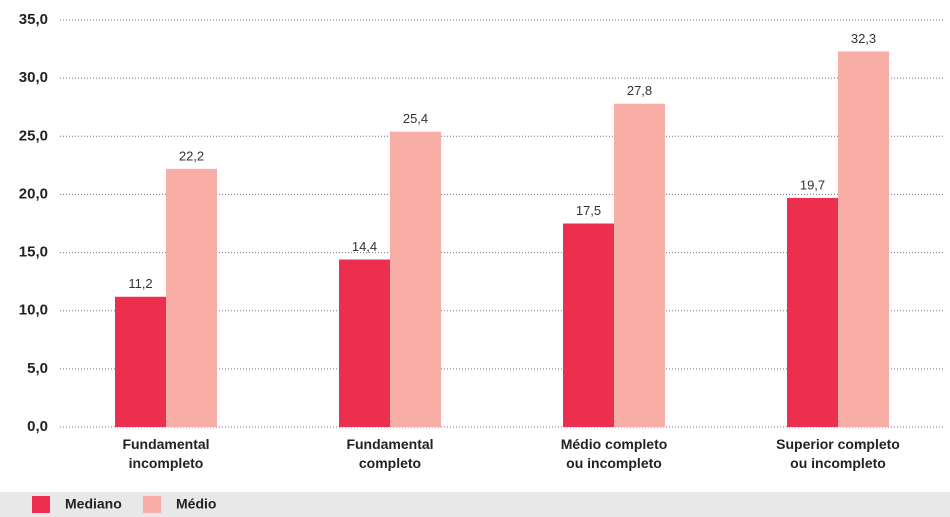 The width and height of the screenshot is (950, 517). Describe the element at coordinates (588, 210) in the screenshot. I see `value-label: 17,5` at that location.